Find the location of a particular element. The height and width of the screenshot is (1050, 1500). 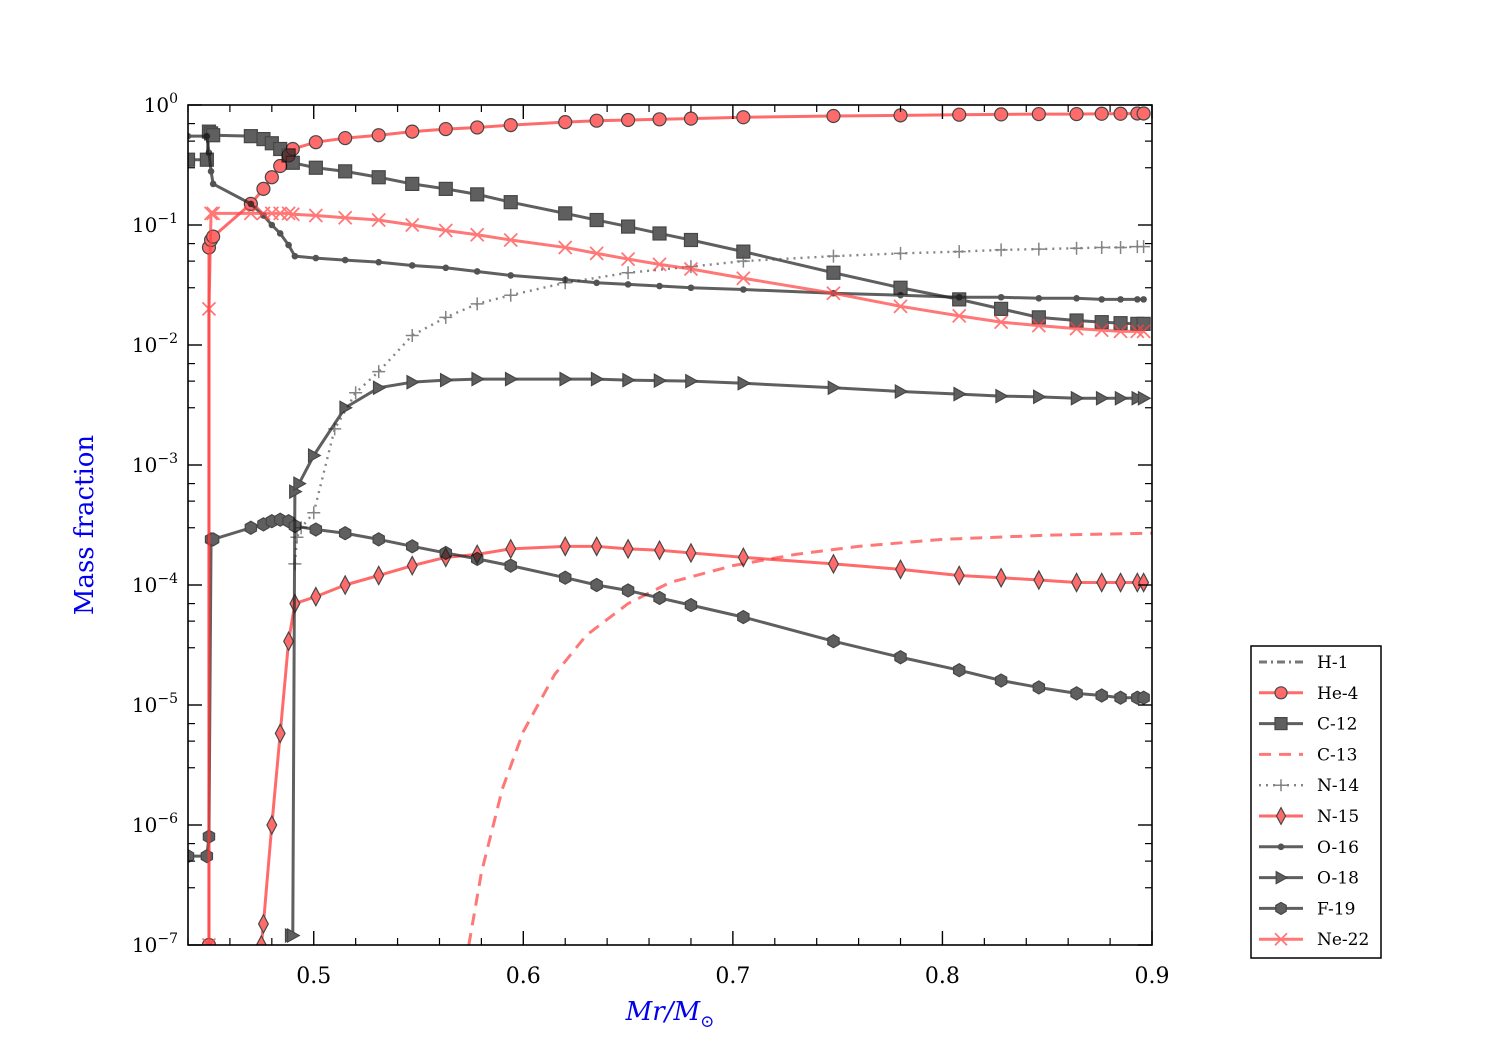

y-tick-label: 10⁻⁴ is located at coordinates (155, 584).